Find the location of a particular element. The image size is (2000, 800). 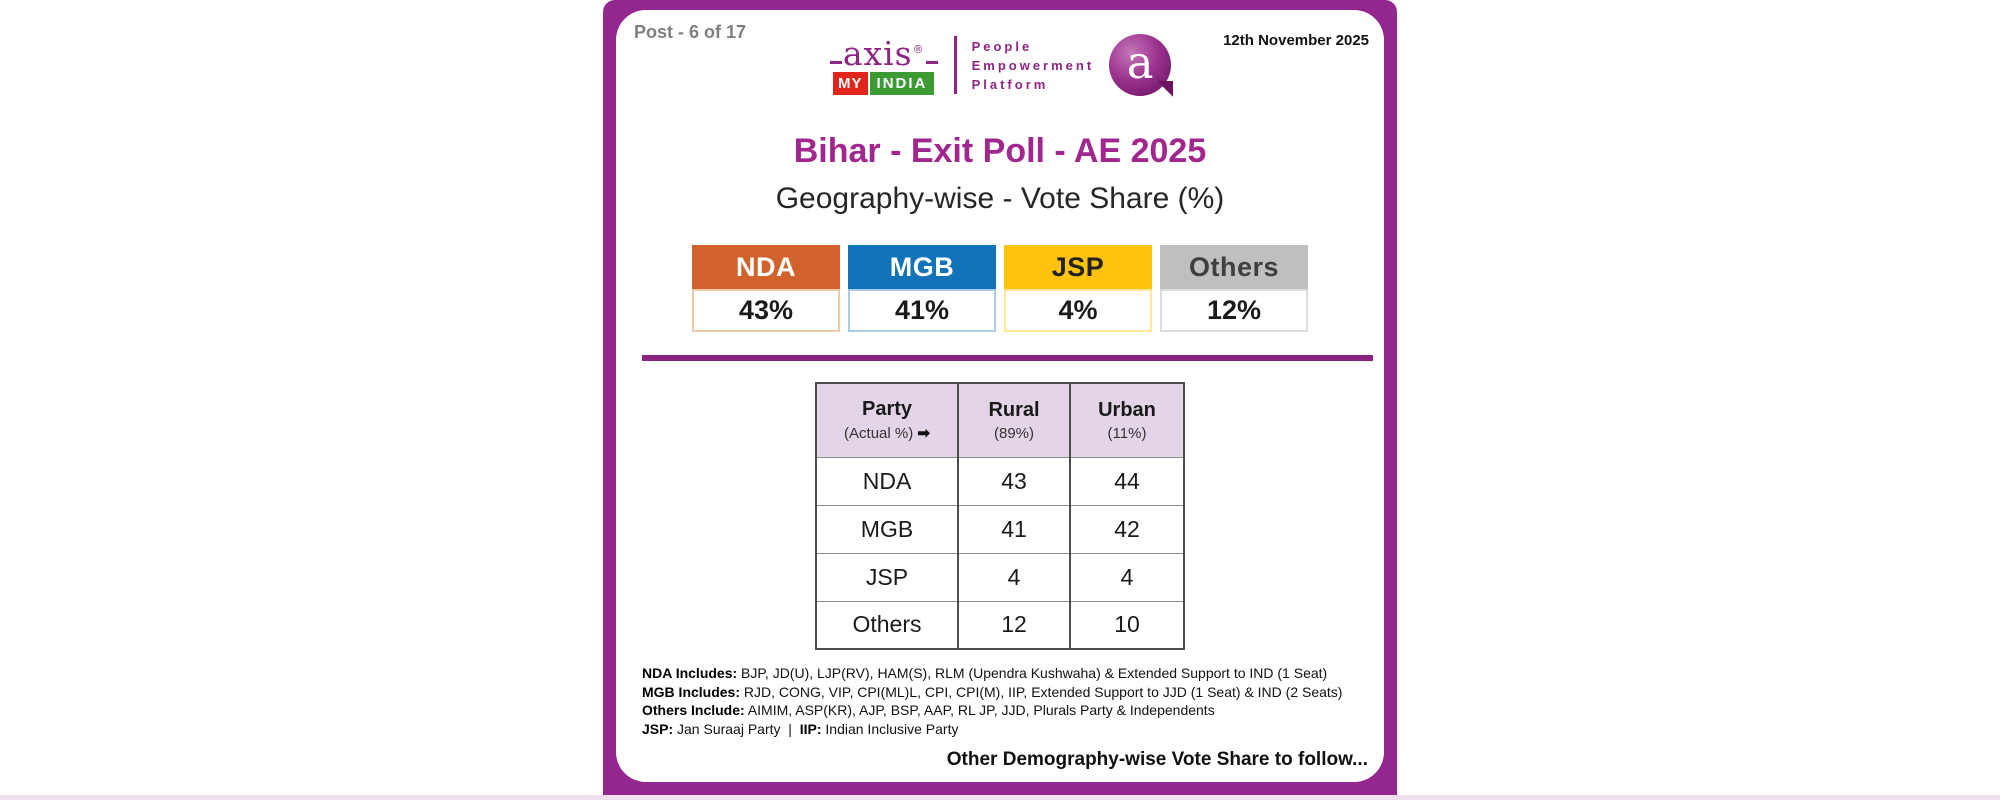

cell-party: JSP is located at coordinates (887, 577).